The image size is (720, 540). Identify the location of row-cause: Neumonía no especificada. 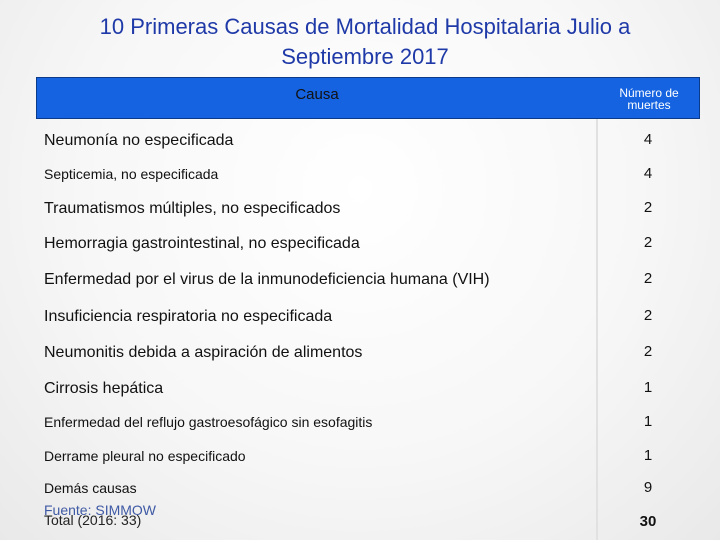
(139, 140).